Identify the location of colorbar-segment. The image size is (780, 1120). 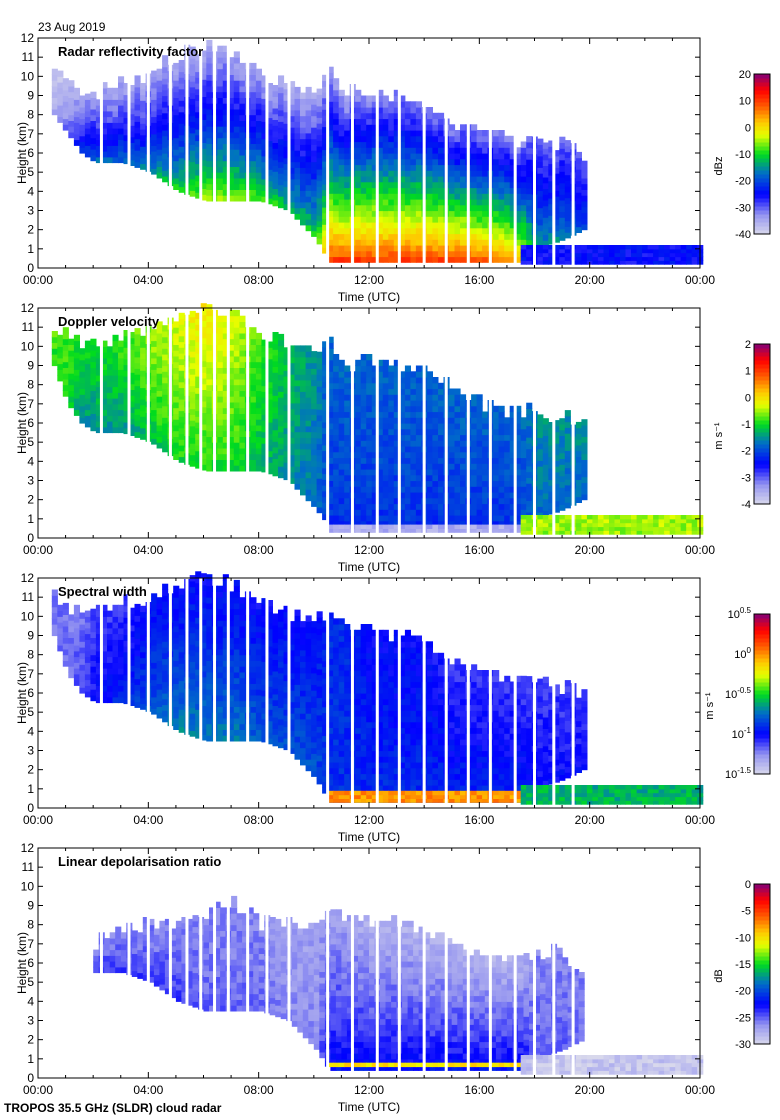
(762, 152).